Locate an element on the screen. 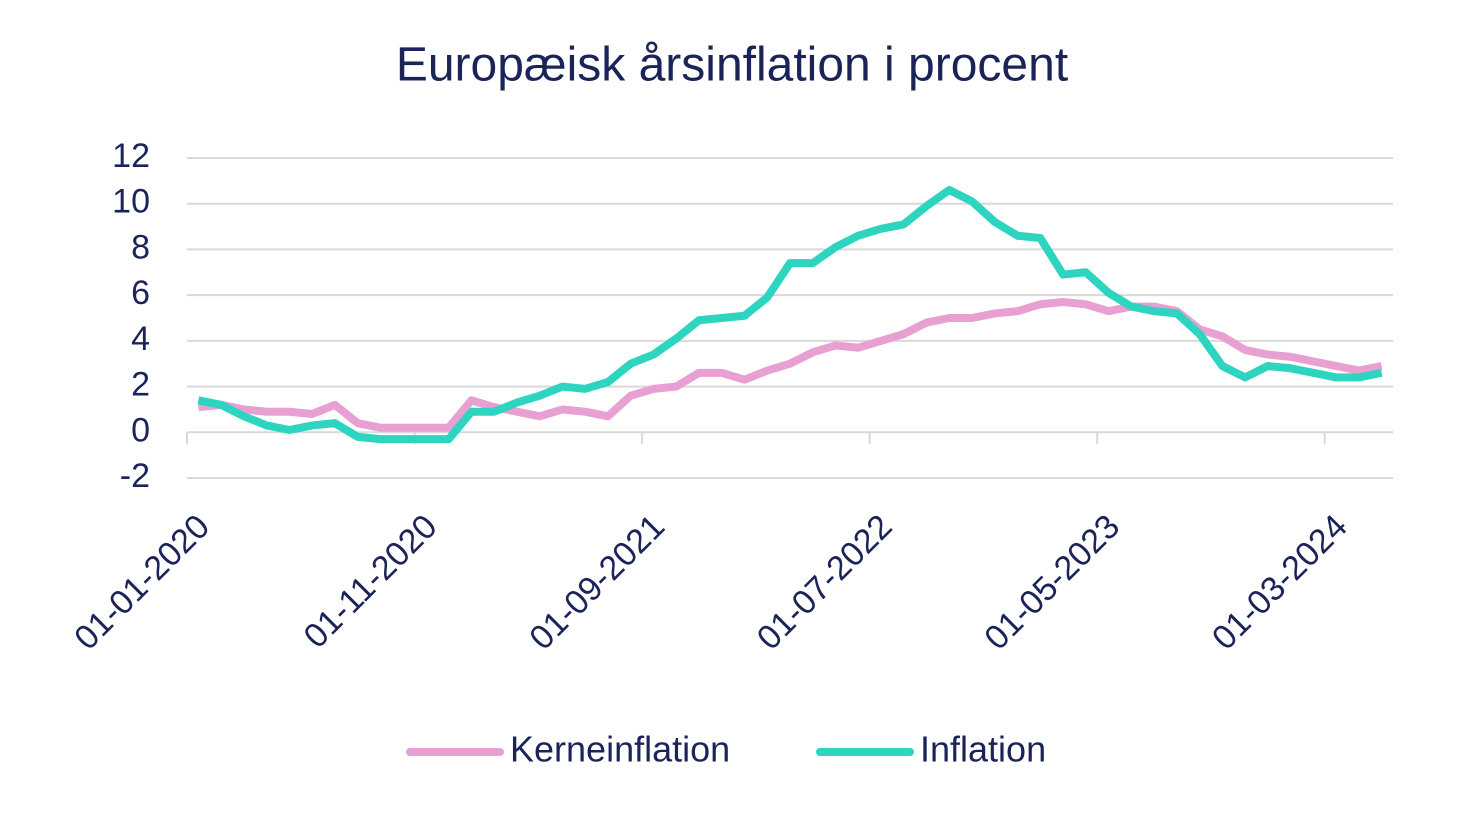 Image resolution: width=1465 pixels, height=819 pixels. x-tick-label: 01-05-2023 is located at coordinates (1052, 582).